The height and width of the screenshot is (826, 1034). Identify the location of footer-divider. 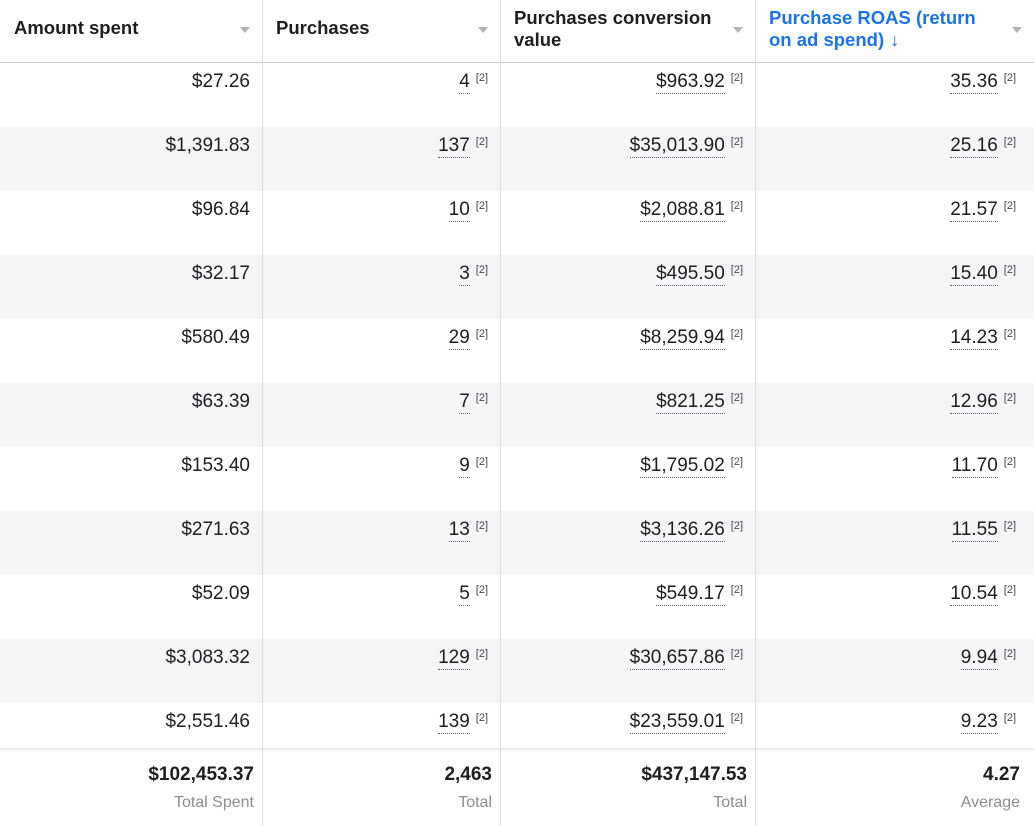
(517, 750).